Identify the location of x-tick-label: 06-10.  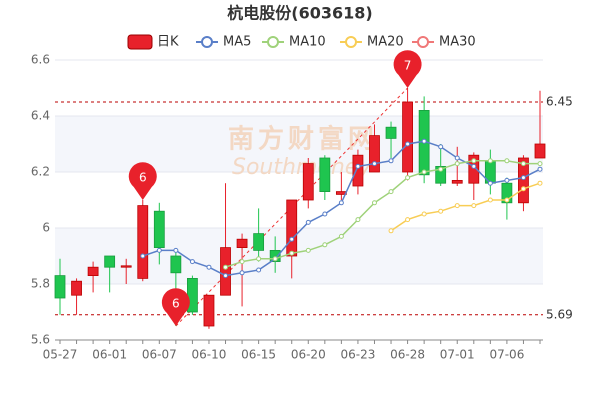
(209, 355).